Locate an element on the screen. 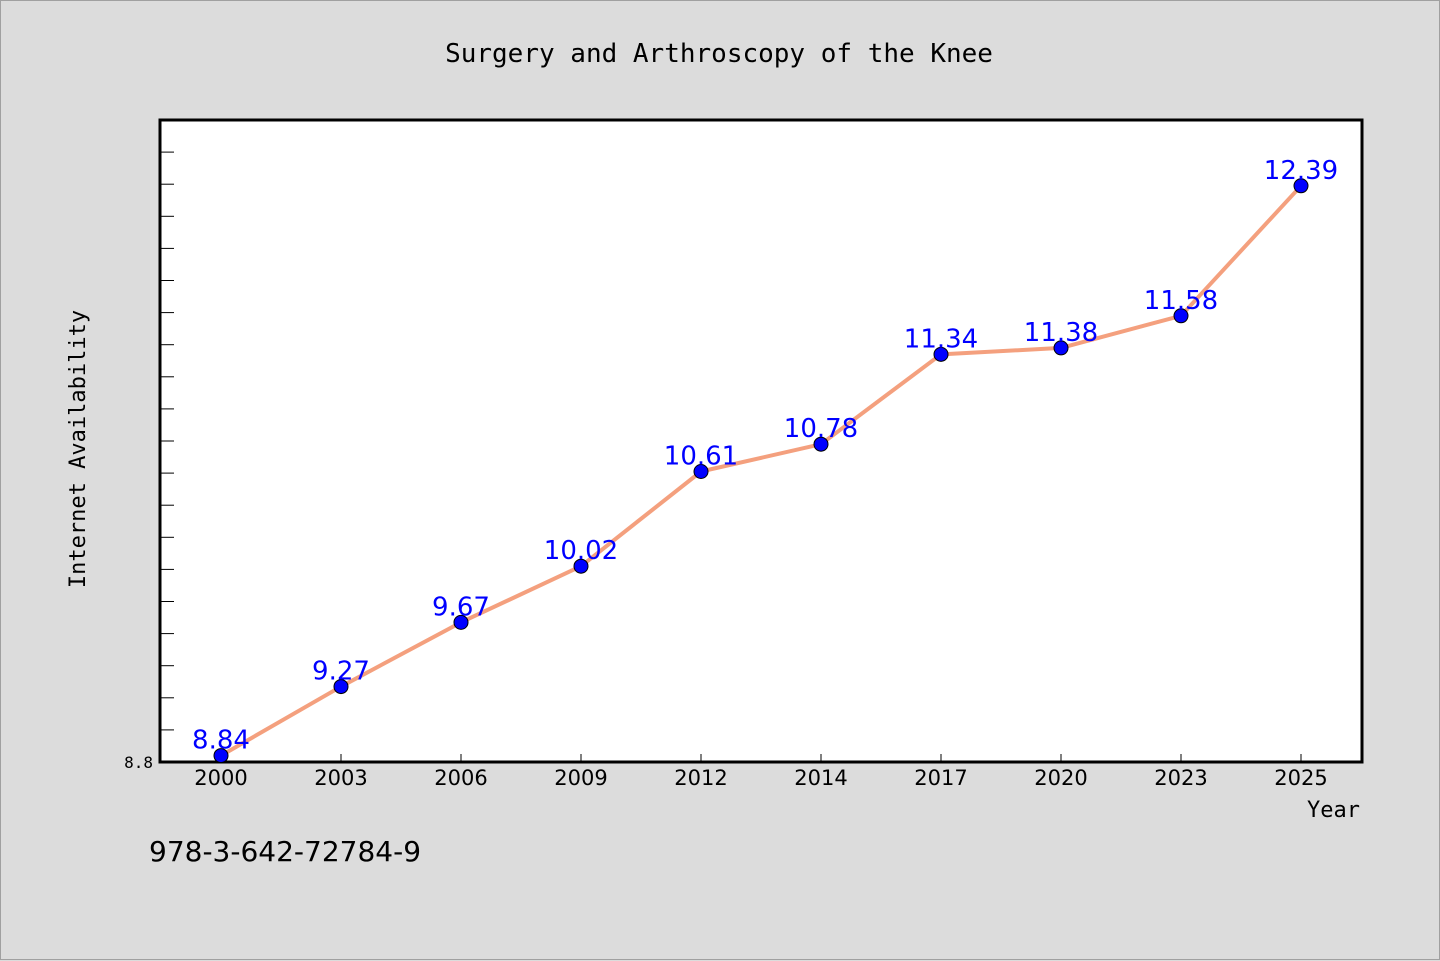  y-axis-label: Internet Availability is located at coordinates (78, 449).